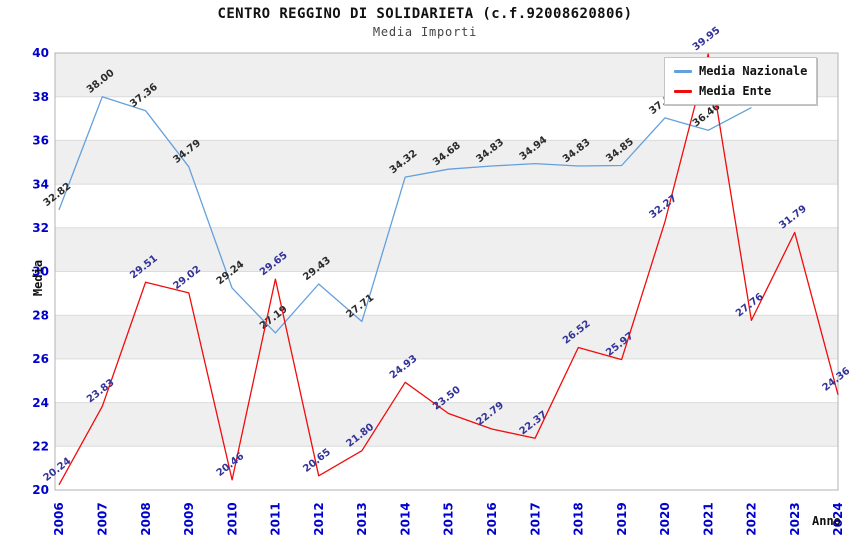  Describe the element at coordinates (103, 518) in the screenshot. I see `x-tick-label: 2007` at that location.